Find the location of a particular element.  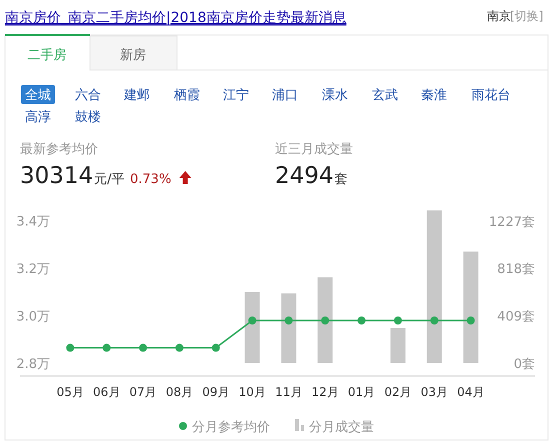

legend-label: 分月参考均价 is located at coordinates (231, 427).